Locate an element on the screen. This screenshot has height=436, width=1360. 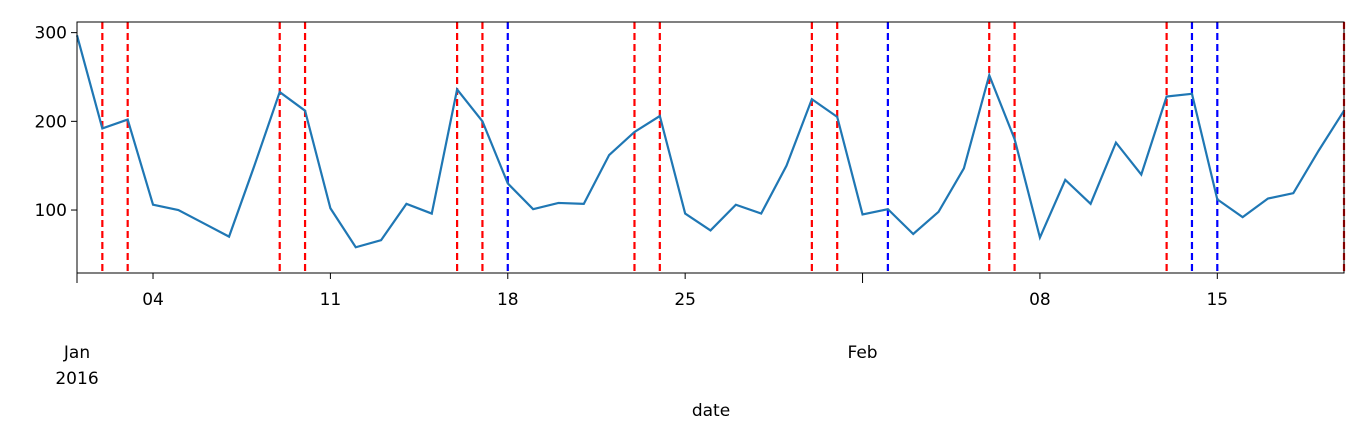
x-tick-label: 11 is located at coordinates (330, 300).